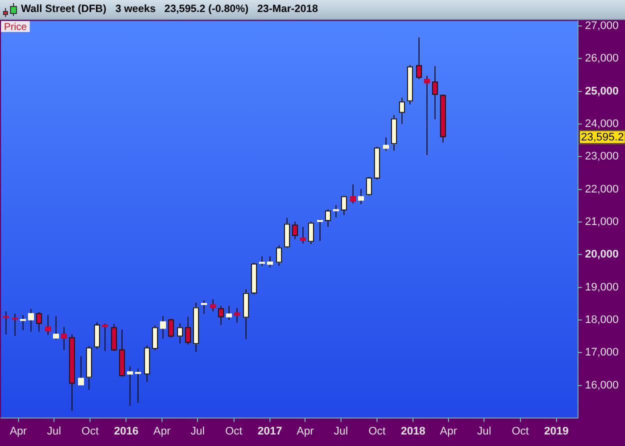  Describe the element at coordinates (602, 91) in the screenshot. I see `y-tick-label: 25,000` at that location.